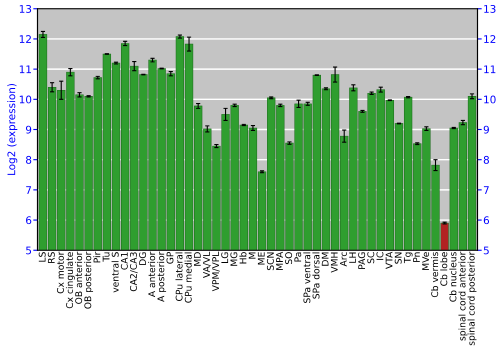 This screenshot has height=350, width=500. I want to click on y2-tick-label: 13, so click(490, 8).